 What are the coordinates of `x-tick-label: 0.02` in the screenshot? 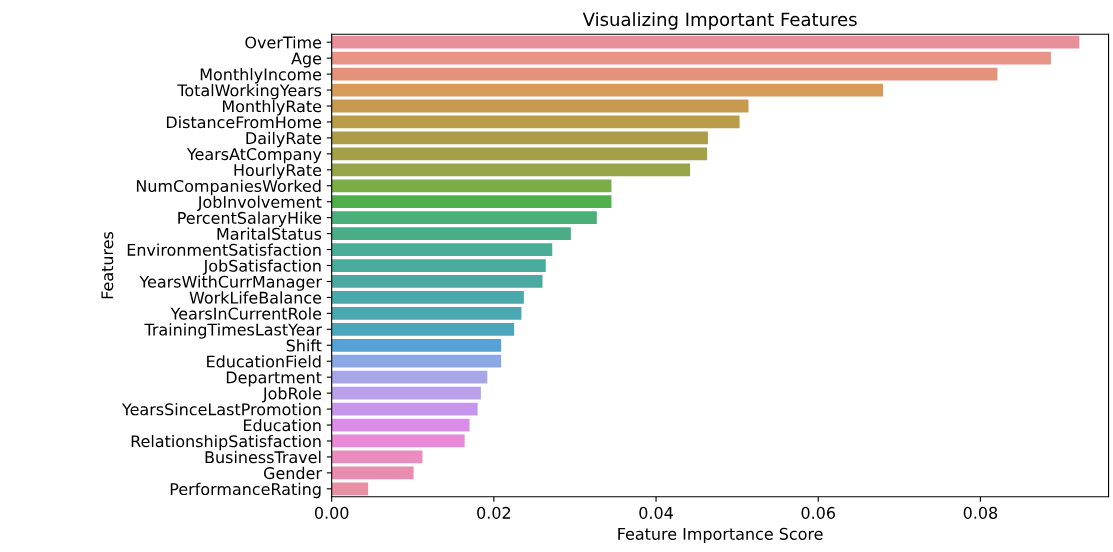 It's located at (494, 512).